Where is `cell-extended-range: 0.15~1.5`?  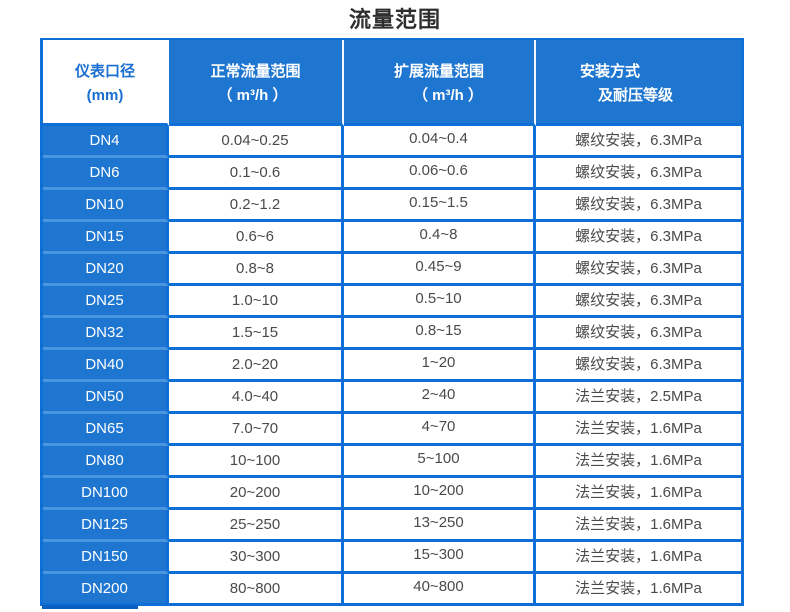 cell-extended-range: 0.15~1.5 is located at coordinates (440, 206).